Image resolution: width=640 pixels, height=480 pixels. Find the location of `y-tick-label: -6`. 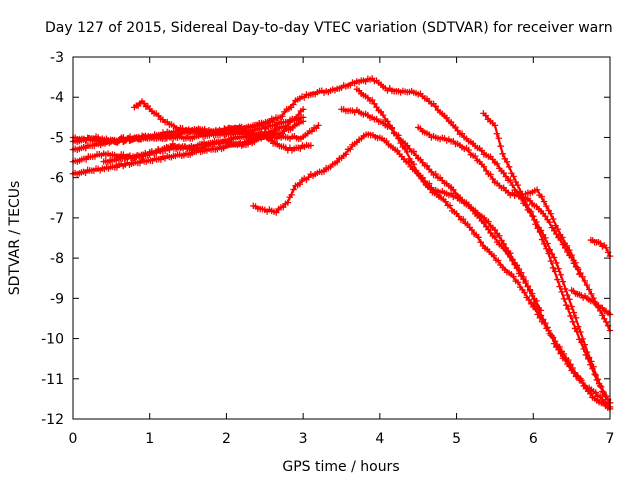

y-tick-label: -6 is located at coordinates (57, 179).